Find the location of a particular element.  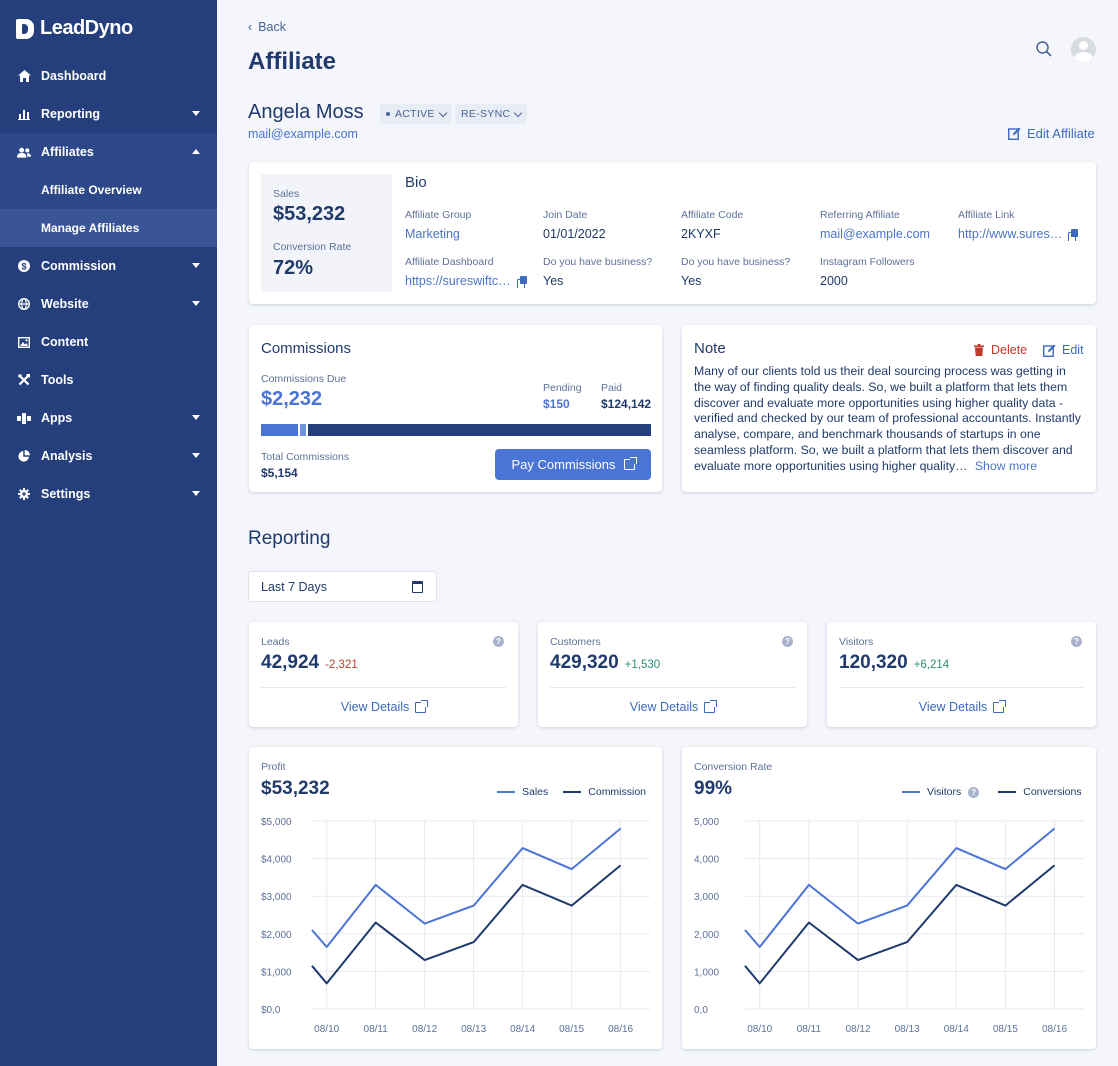

bio-field-value: 01/01/2022 is located at coordinates (574, 234).